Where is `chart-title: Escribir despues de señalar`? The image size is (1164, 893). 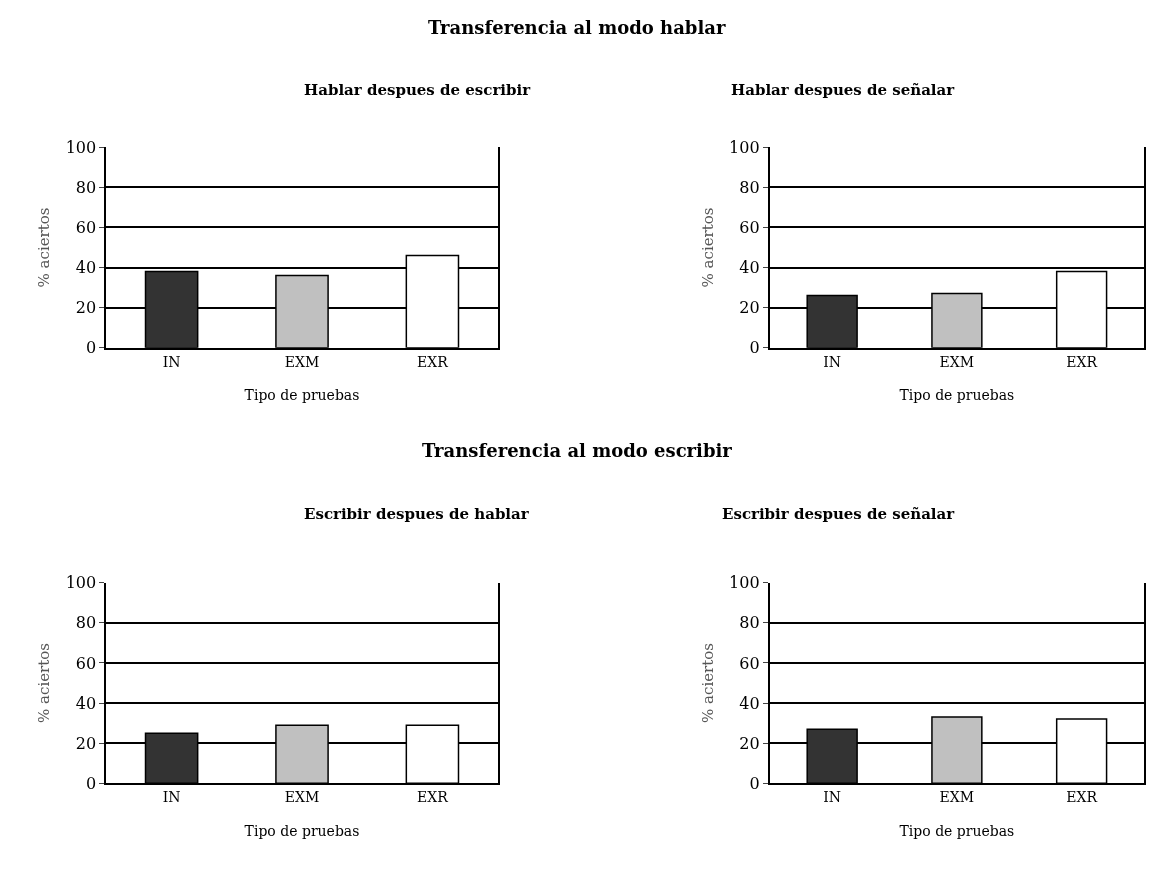 chart-title: Escribir despues de señalar is located at coordinates (839, 514).